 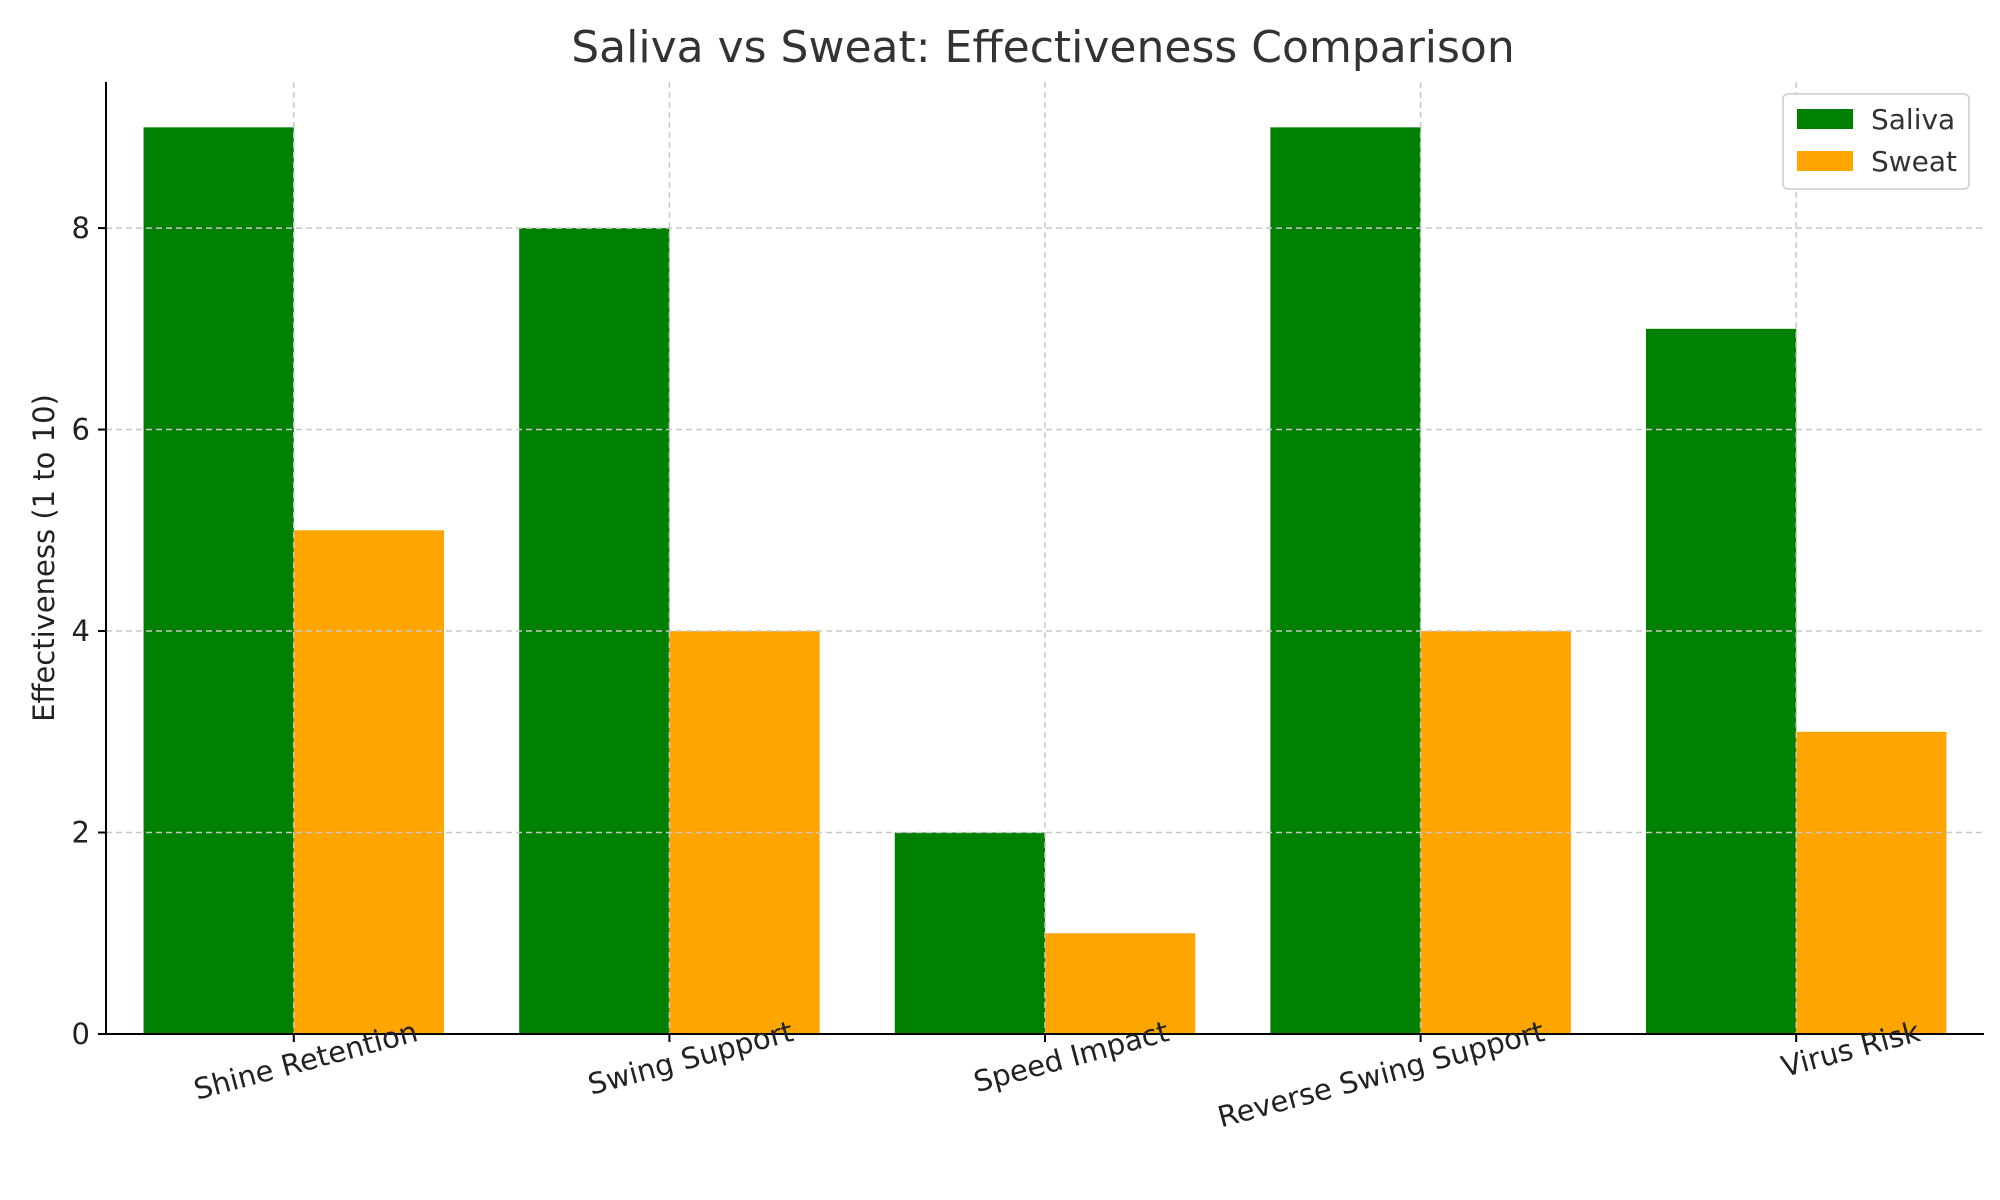 What do you see at coordinates (1914, 161) in the screenshot?
I see `legend-label-sweat: Sweat` at bounding box center [1914, 161].